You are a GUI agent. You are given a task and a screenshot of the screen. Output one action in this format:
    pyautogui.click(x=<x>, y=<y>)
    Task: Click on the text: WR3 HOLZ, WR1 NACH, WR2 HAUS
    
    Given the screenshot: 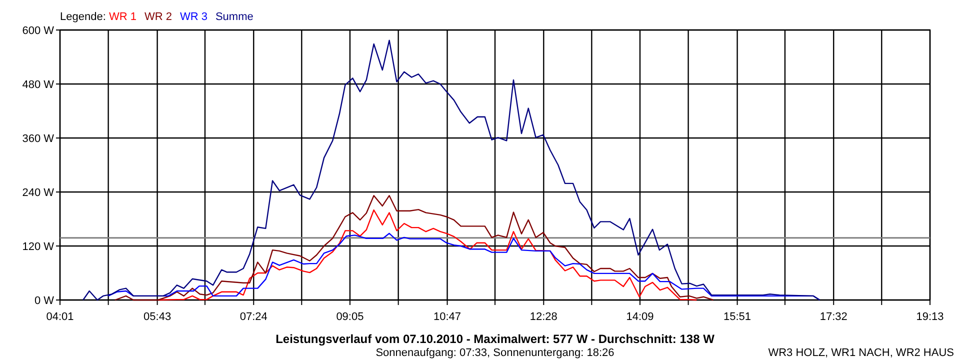 What is the action you would take?
    pyautogui.click(x=861, y=353)
    